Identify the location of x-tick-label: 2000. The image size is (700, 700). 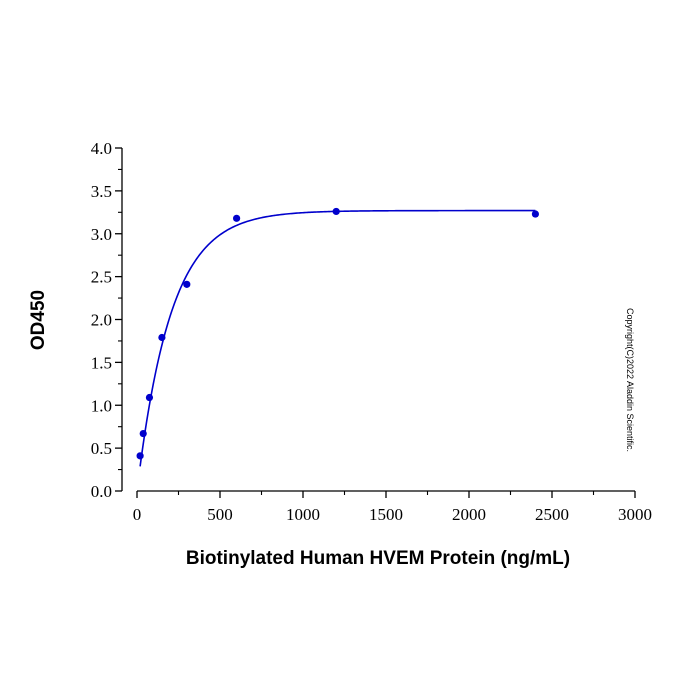
(469, 514).